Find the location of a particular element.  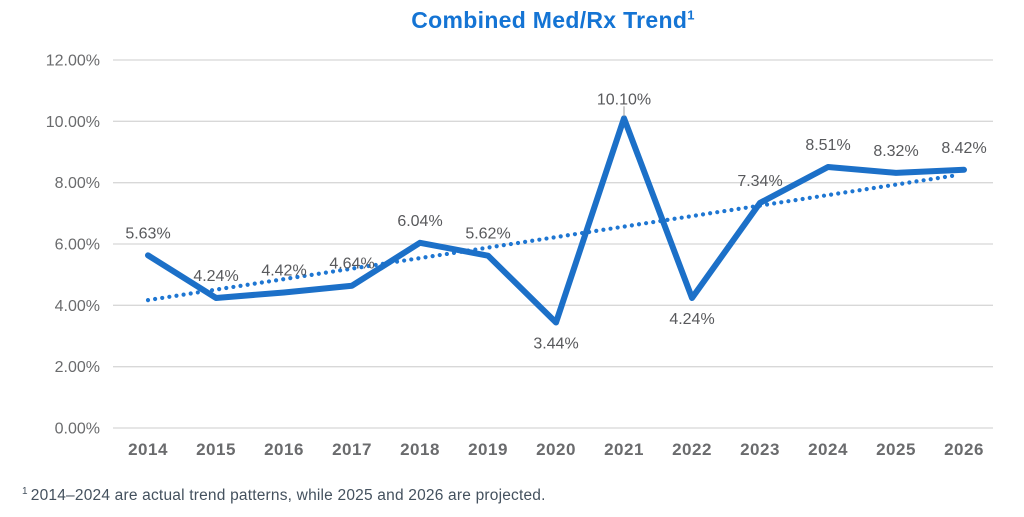

y-axis-tick-label: 6.00% is located at coordinates (77, 244).